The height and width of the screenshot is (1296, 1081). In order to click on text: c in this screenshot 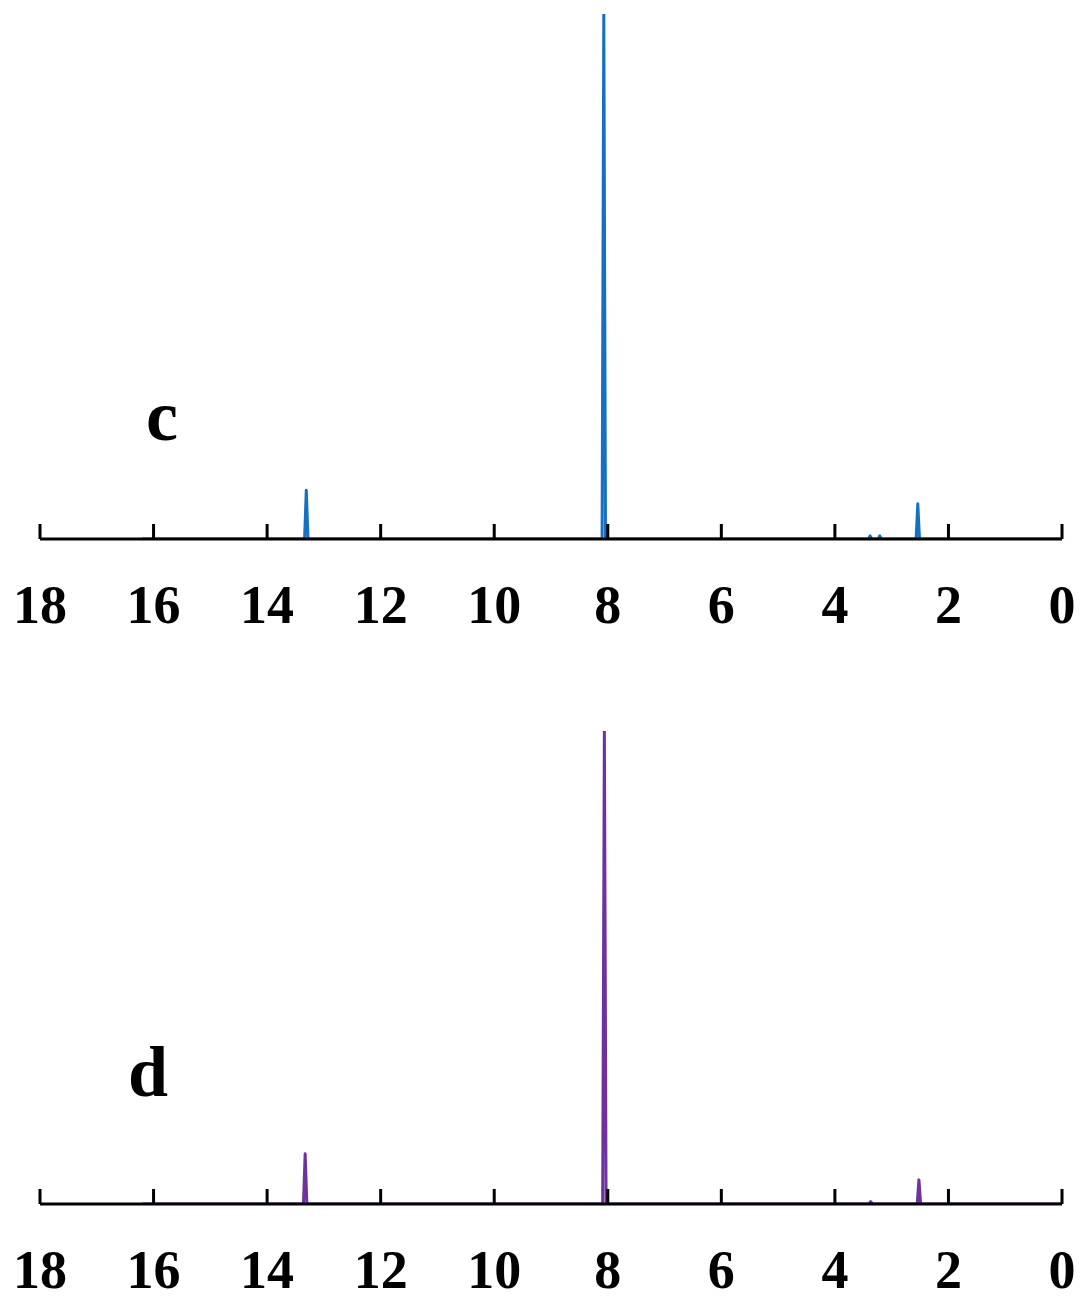, I will do `click(162, 416)`.